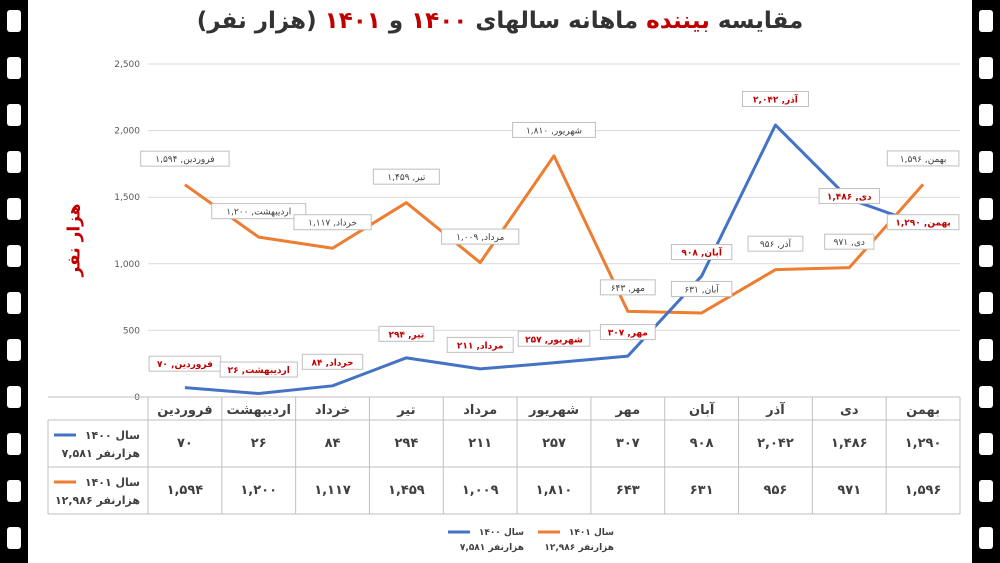 This screenshot has width=1000, height=563. I want to click on table-cell: ۶۳۱, so click(702, 490).